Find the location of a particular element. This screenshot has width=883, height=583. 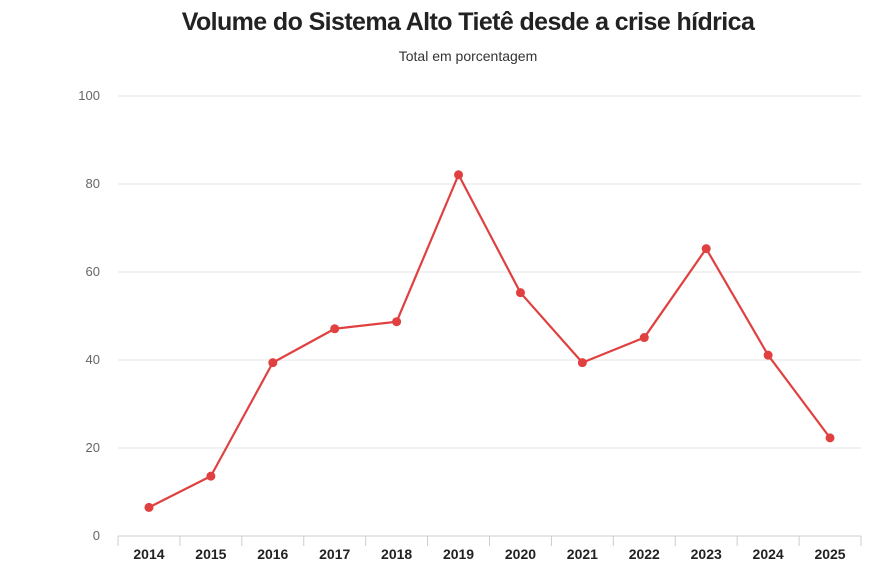

x-tick-label: 2025 is located at coordinates (829, 554).